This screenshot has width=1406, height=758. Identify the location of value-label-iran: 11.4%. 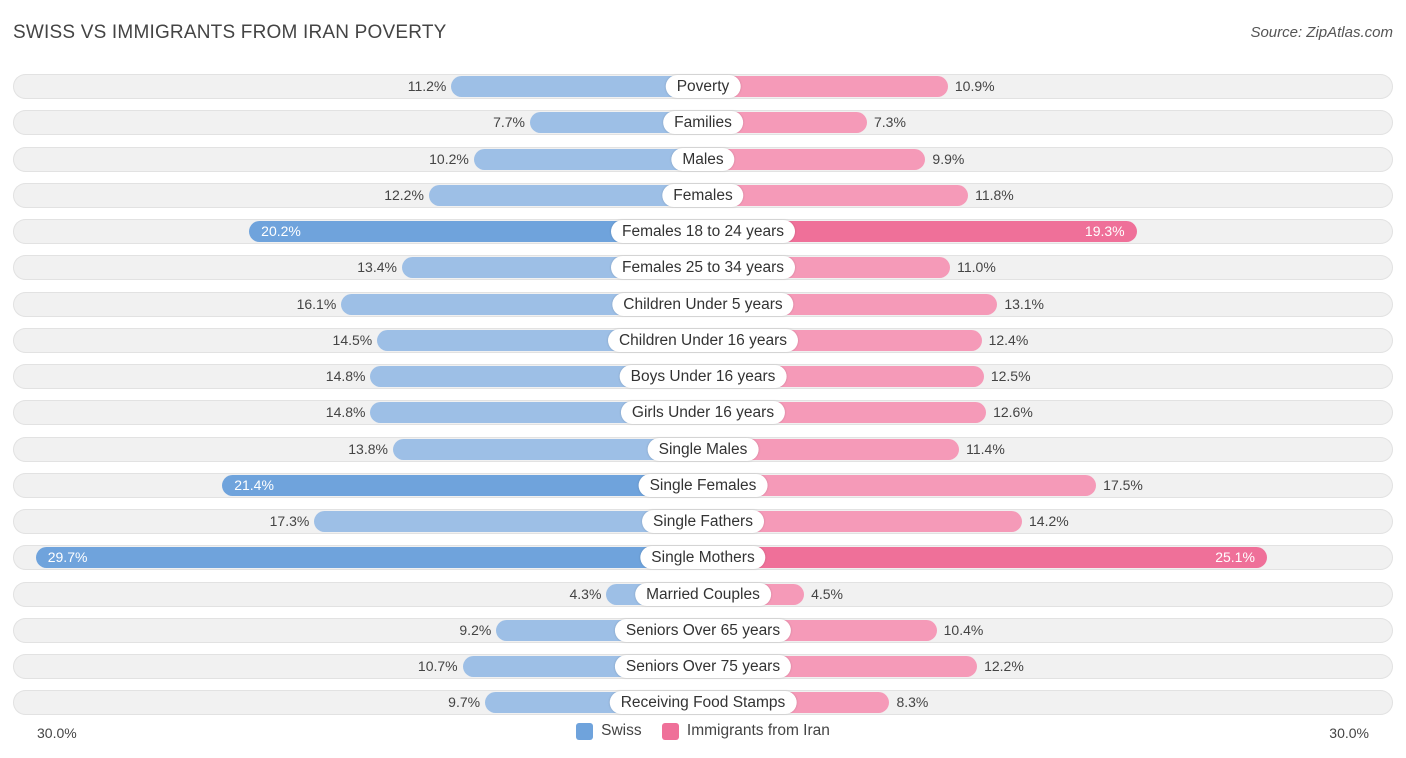
(985, 449).